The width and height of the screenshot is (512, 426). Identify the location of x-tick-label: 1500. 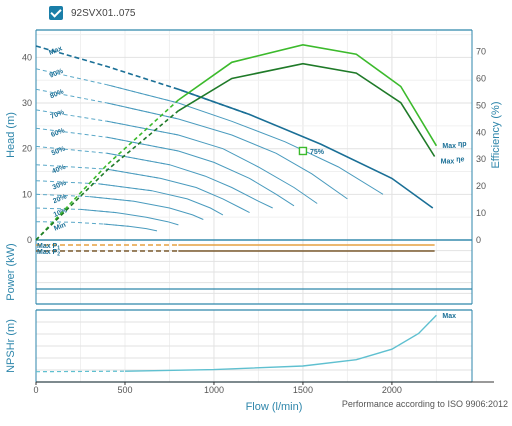
(303, 390).